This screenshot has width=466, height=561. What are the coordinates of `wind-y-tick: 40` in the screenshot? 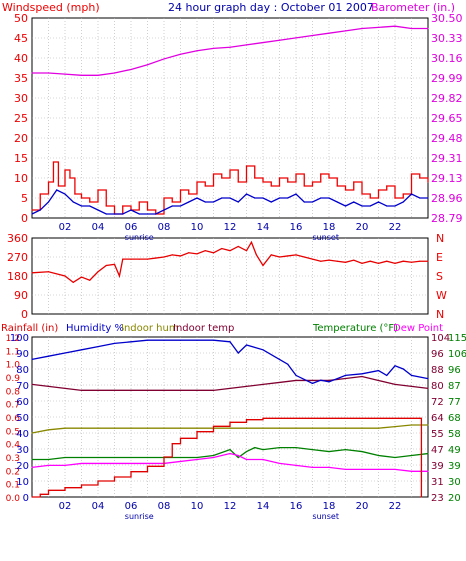 It's located at (21, 58).